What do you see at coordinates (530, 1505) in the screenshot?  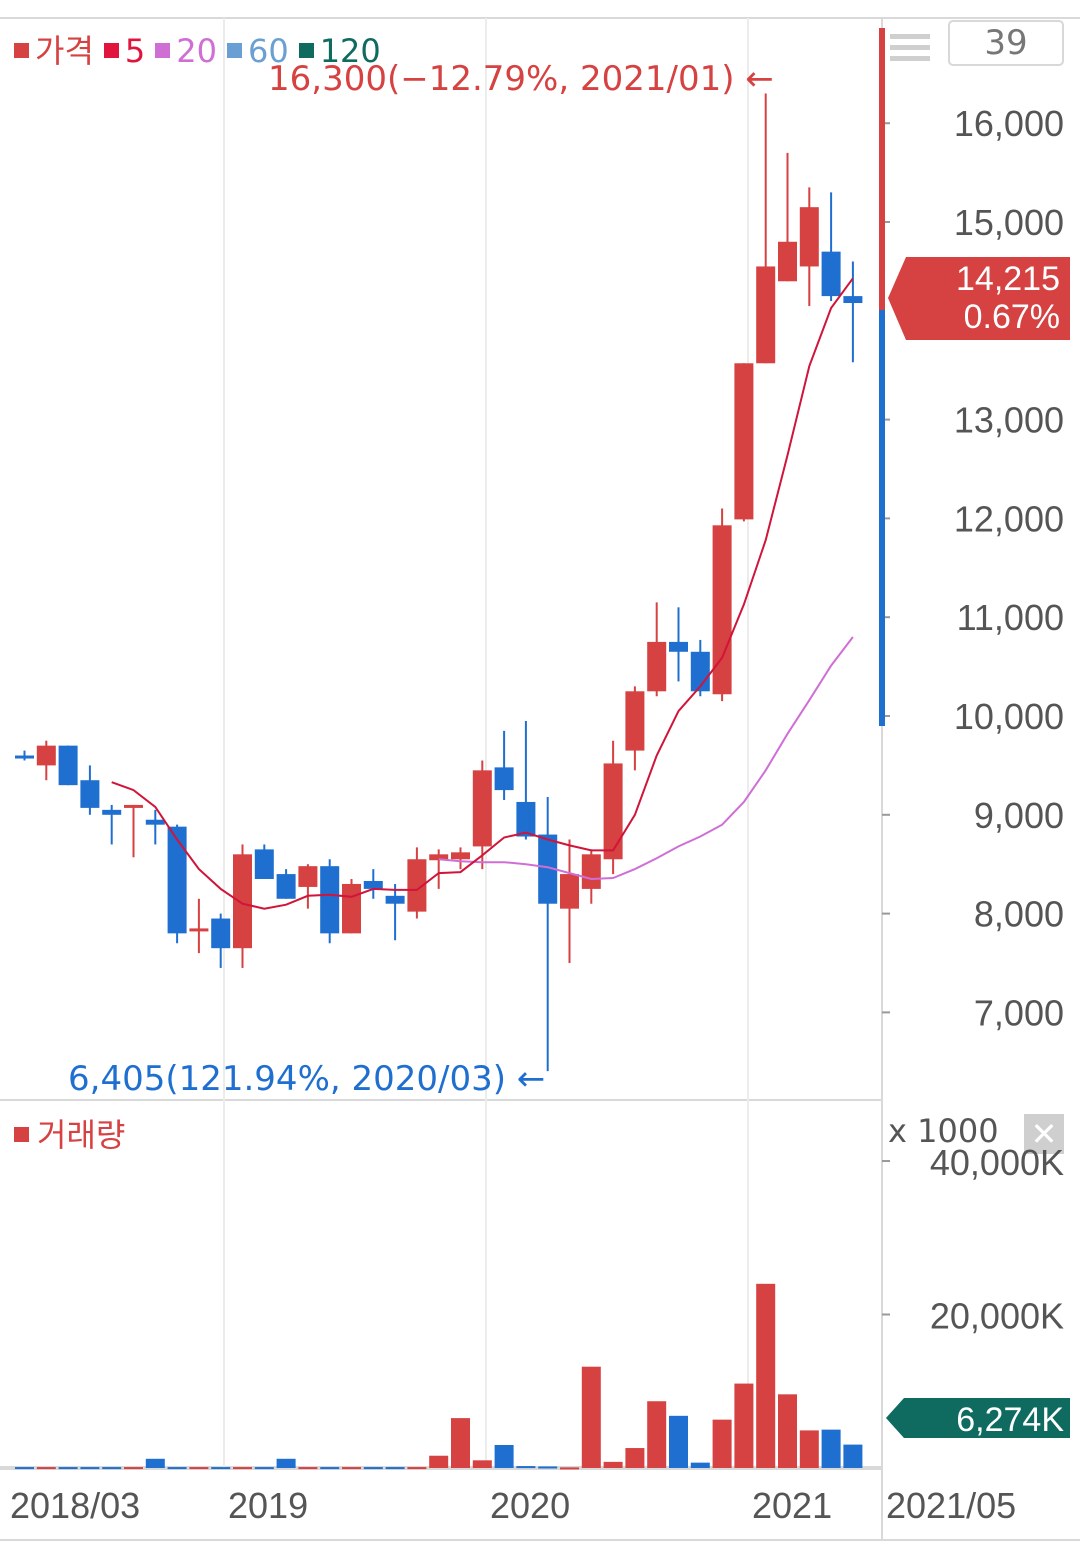 I see `x-tick-label: 2020` at bounding box center [530, 1505].